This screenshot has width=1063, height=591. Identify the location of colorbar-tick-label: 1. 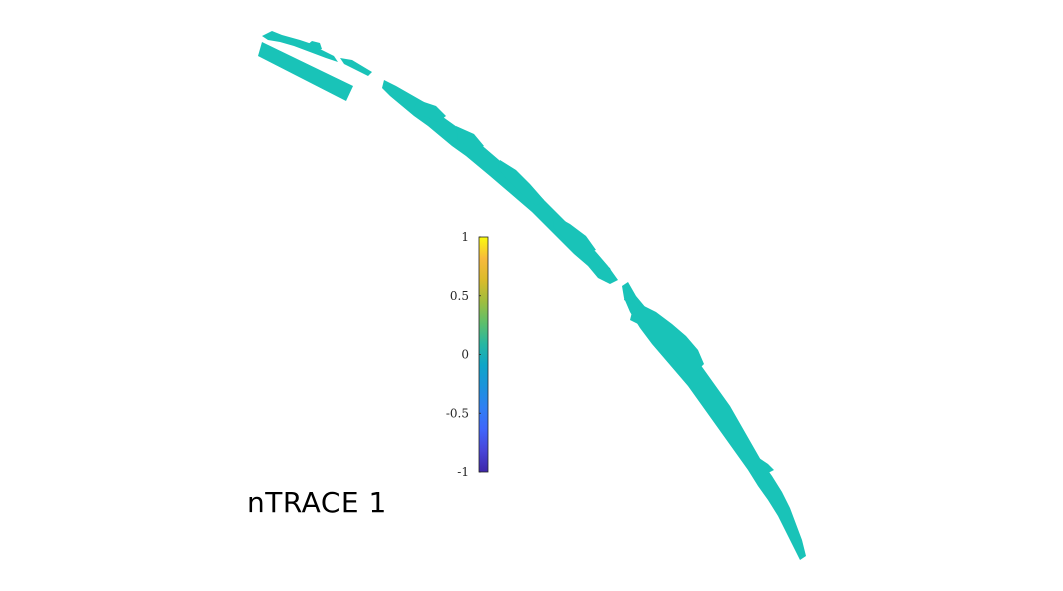
(465, 237).